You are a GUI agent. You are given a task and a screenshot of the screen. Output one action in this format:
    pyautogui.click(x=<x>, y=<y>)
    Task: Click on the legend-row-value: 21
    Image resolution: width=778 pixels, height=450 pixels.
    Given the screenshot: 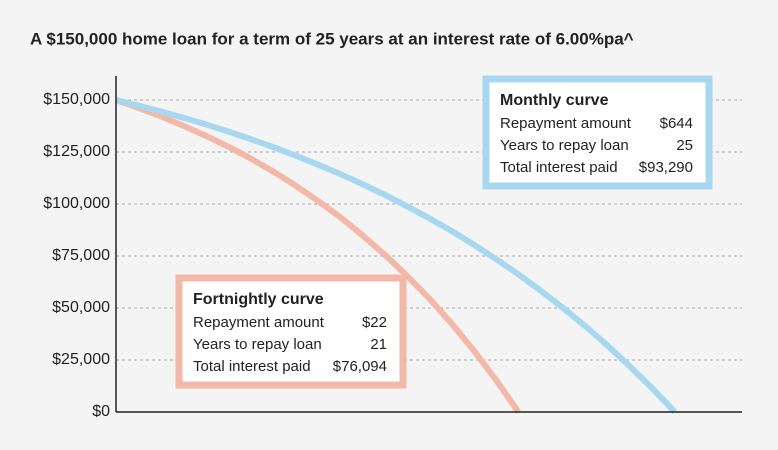 What is the action you would take?
    pyautogui.click(x=378, y=344)
    